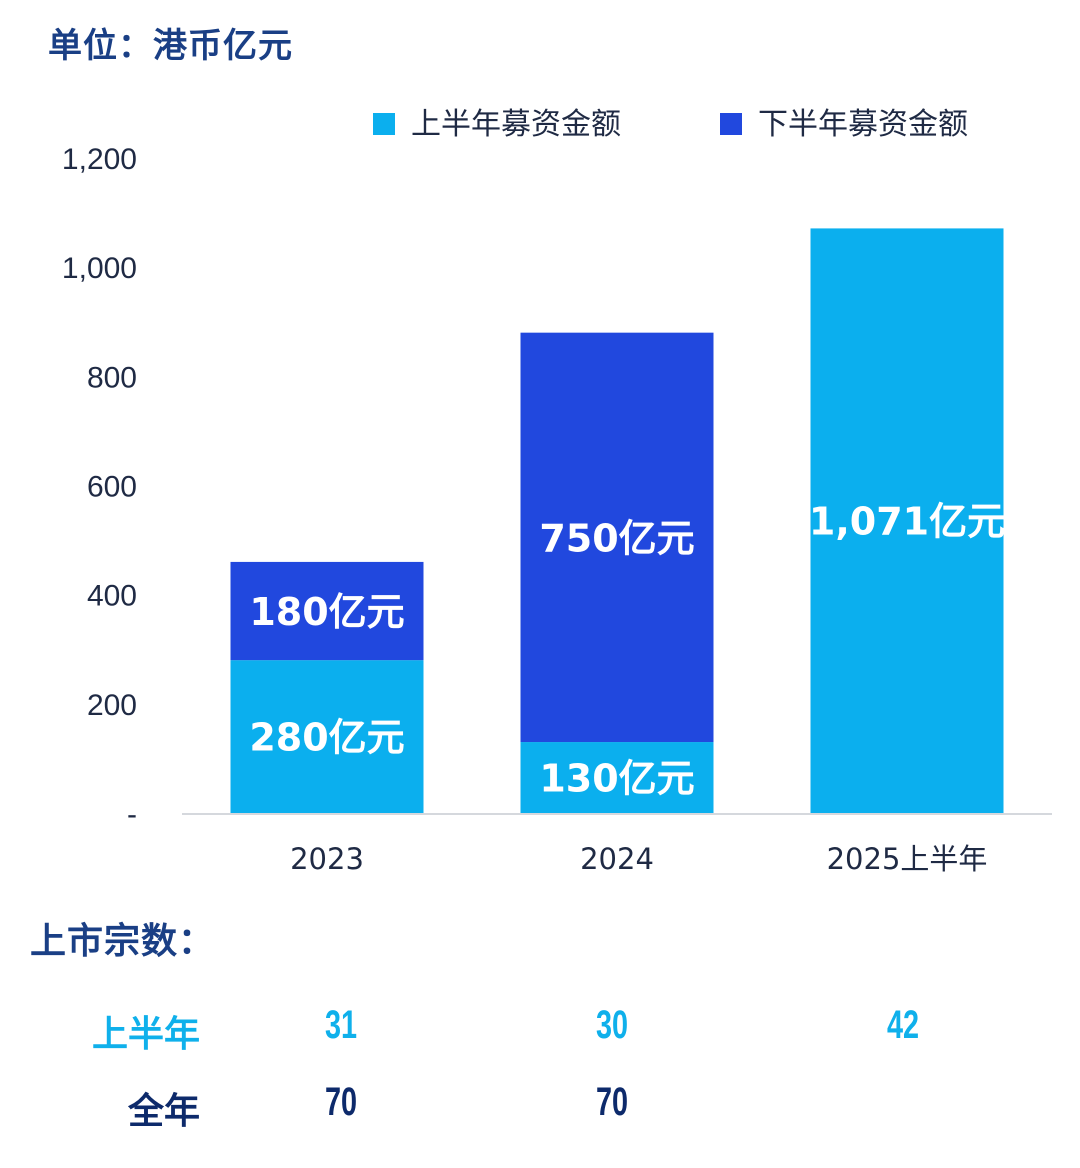 This screenshot has height=1168, width=1080. Describe the element at coordinates (112, 596) in the screenshot. I see `y-tick-label: 400` at that location.